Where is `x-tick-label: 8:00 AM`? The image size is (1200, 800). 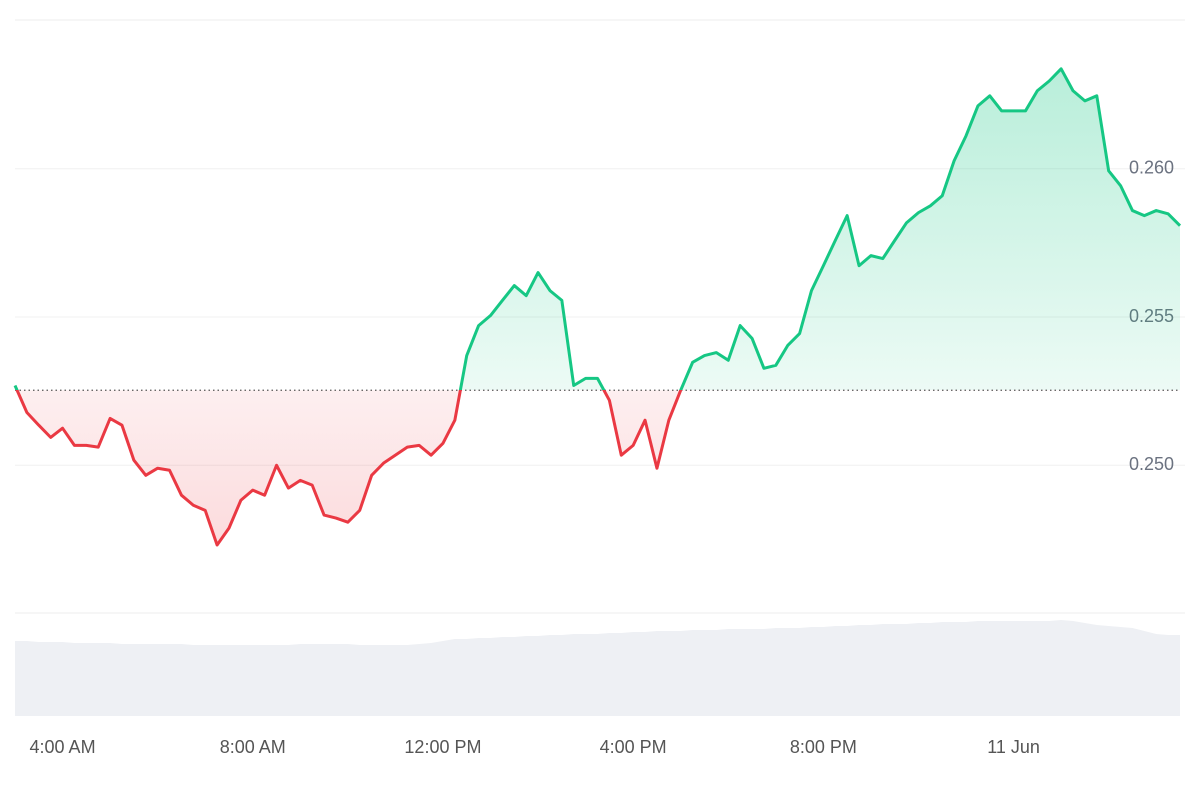
x-tick-label: 8:00 AM is located at coordinates (253, 747).